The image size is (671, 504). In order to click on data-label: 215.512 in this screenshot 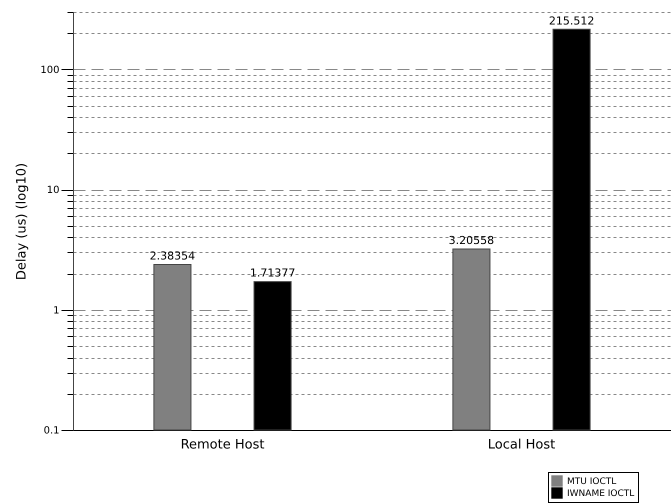, I will do `click(571, 21)`.